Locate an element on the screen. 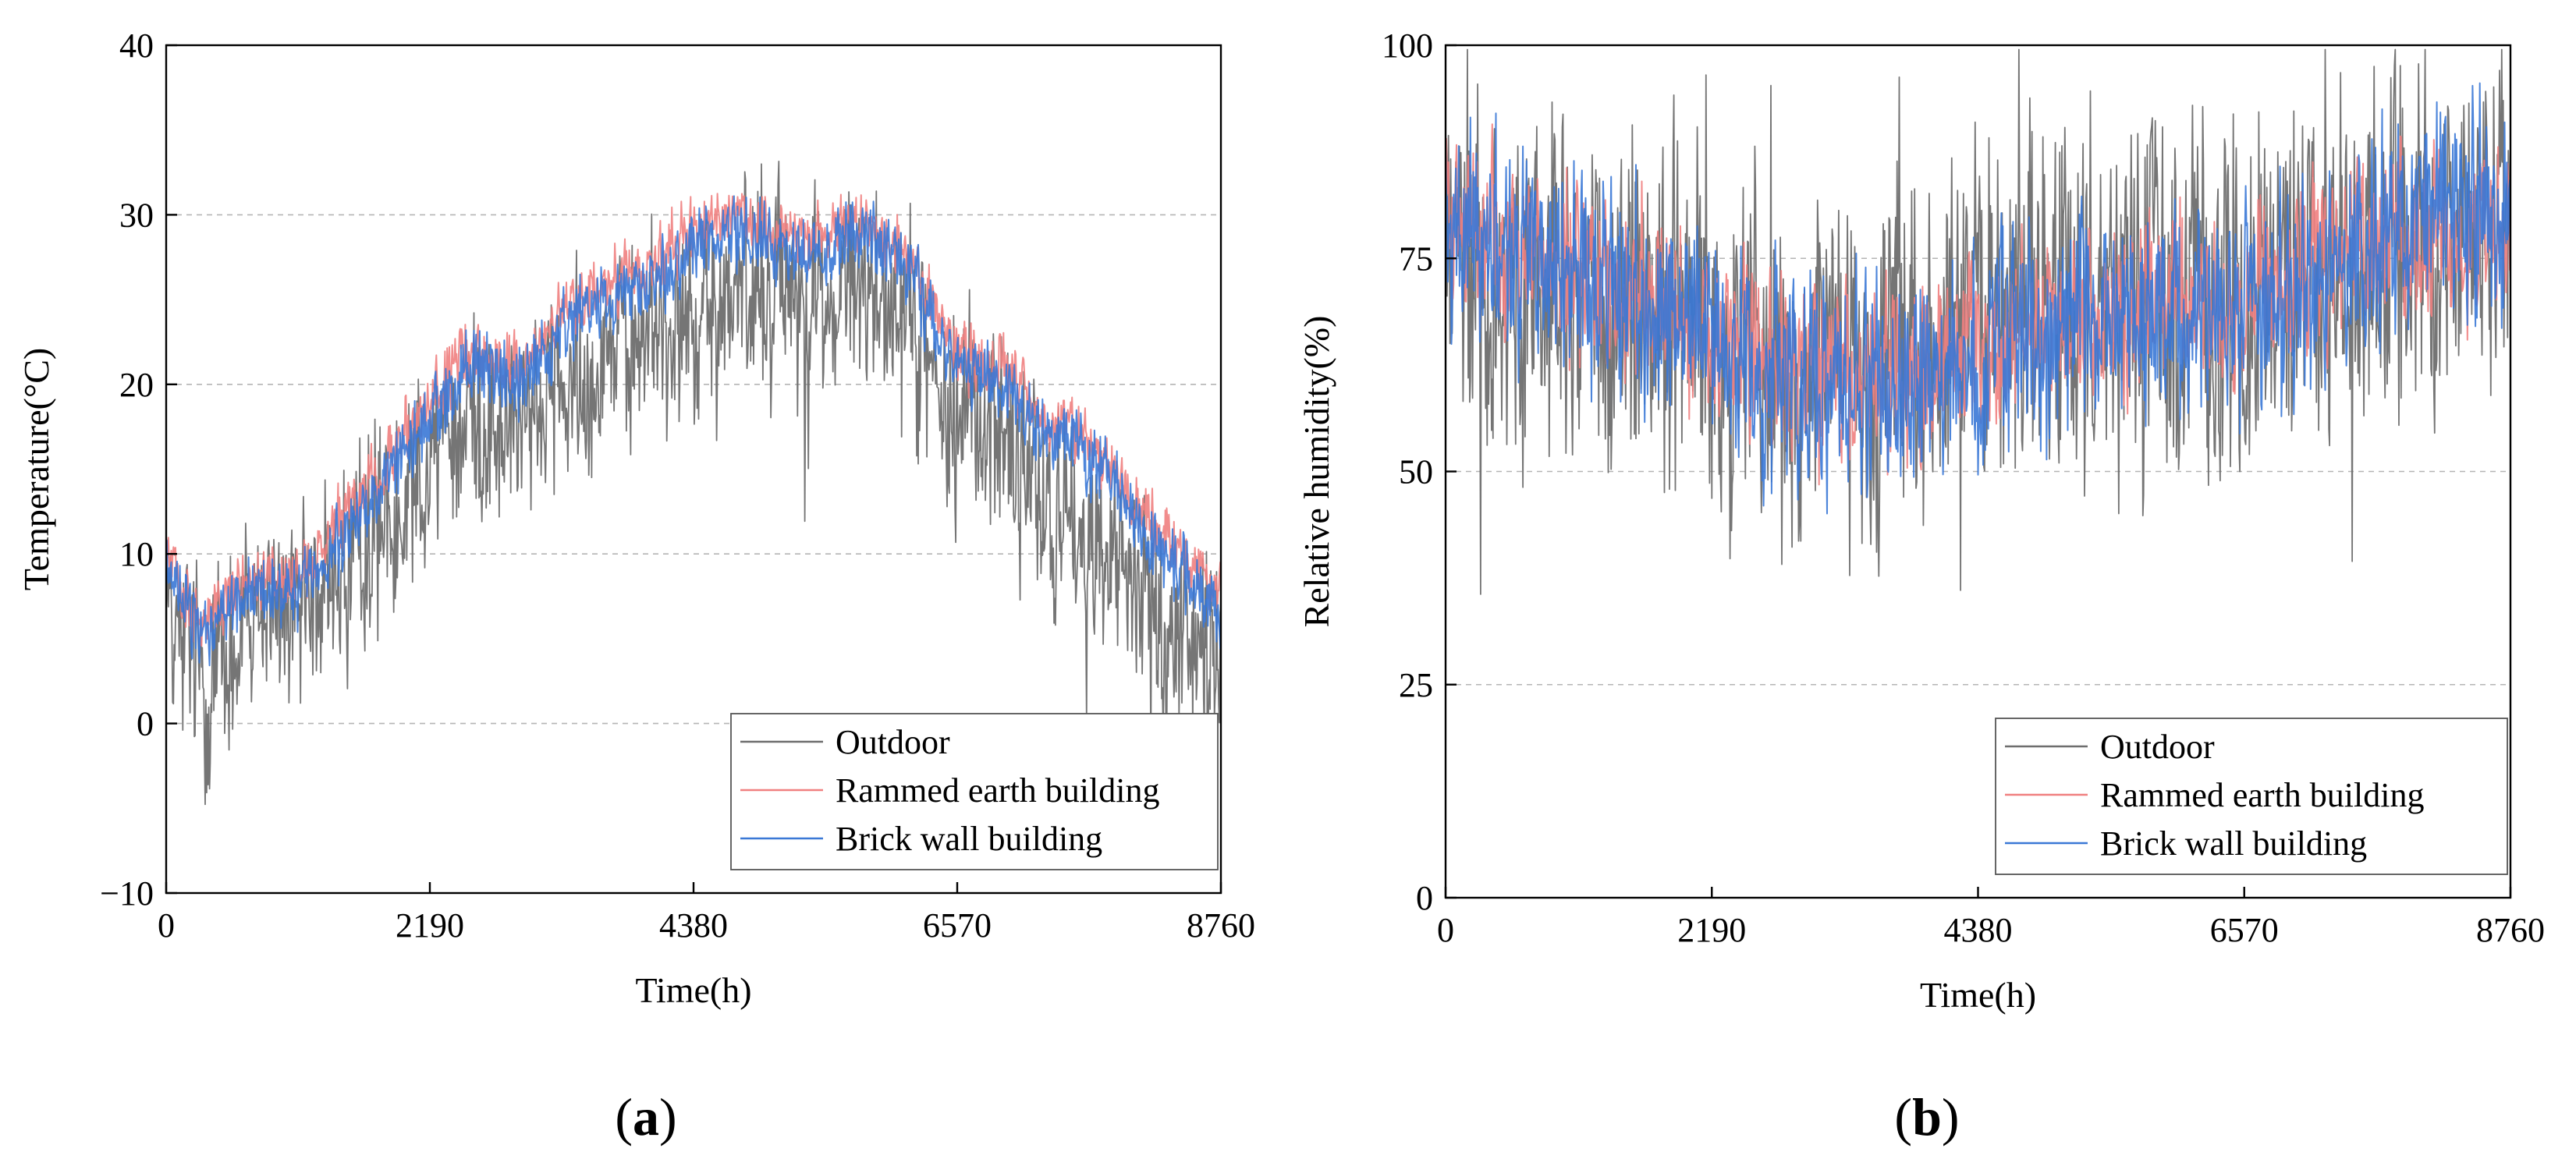 Image resolution: width=2576 pixels, height=1159 pixels. y-tick-label: 10 is located at coordinates (136, 554).